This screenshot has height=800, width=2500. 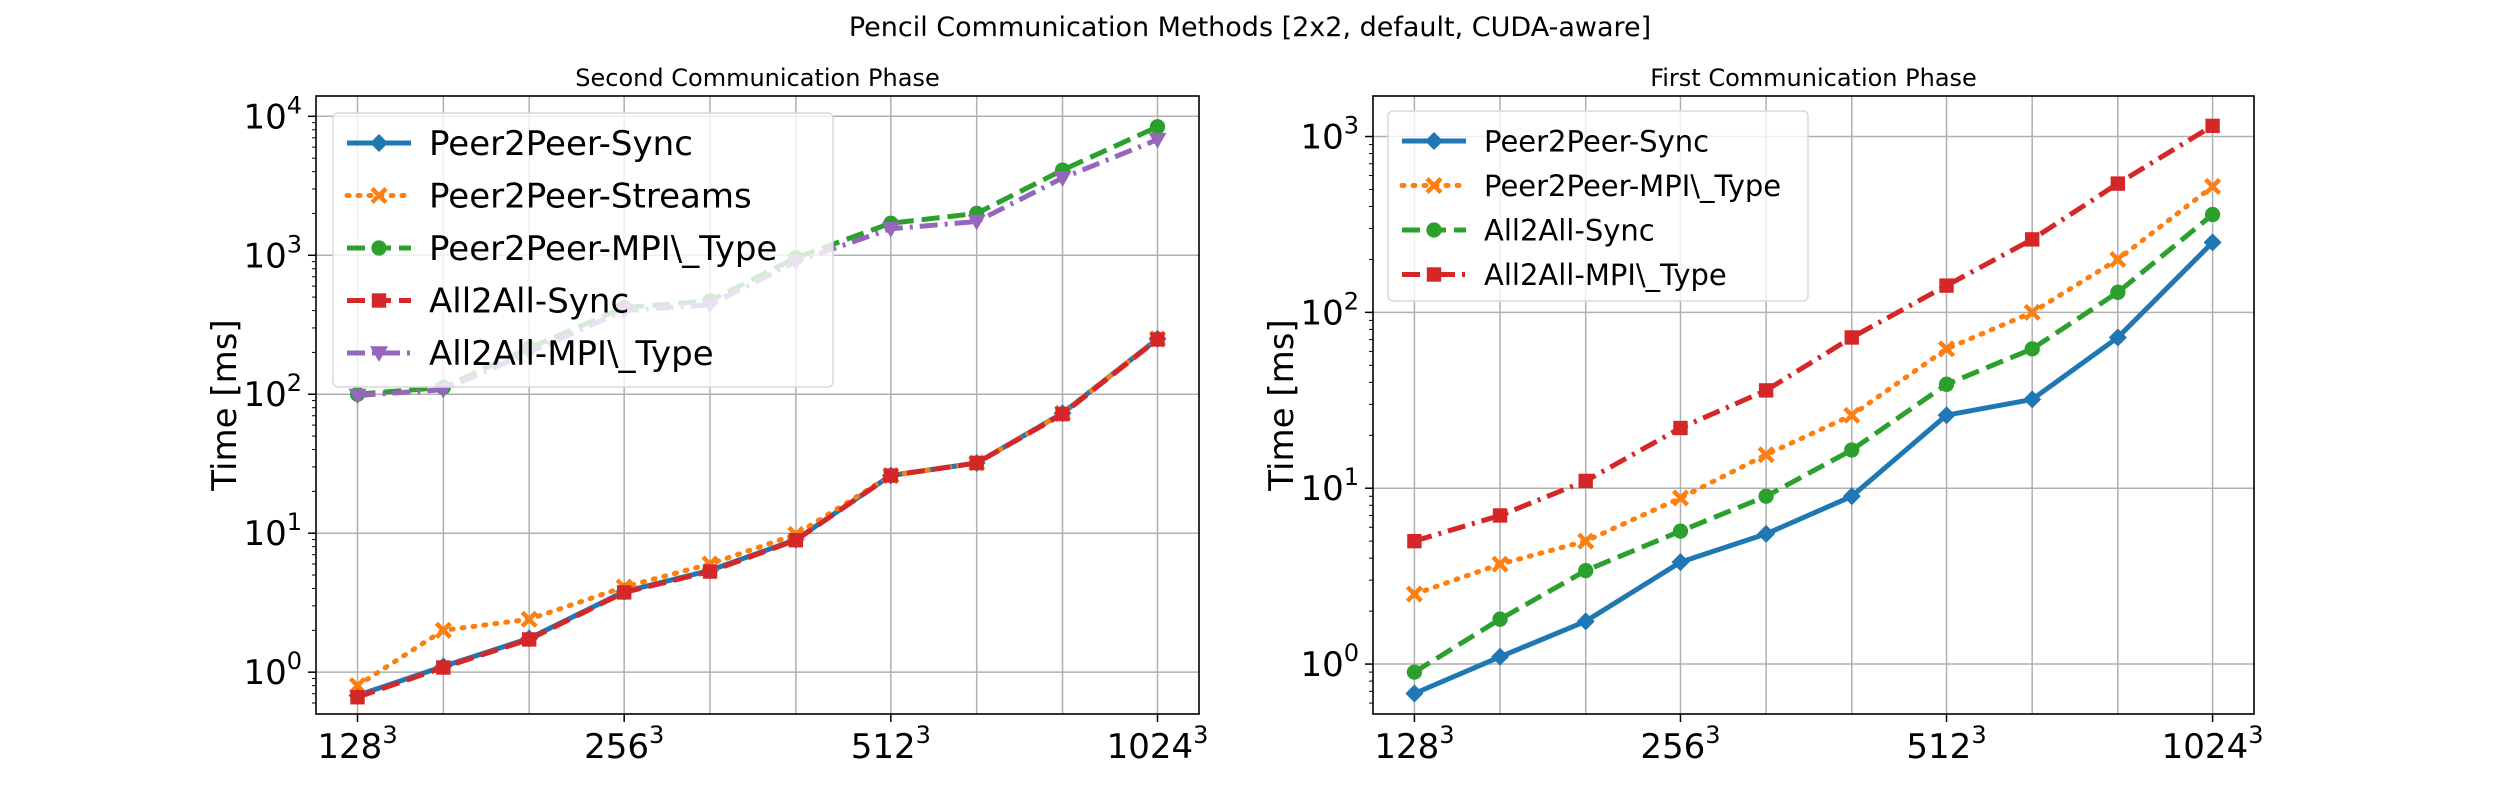 What do you see at coordinates (757, 78) in the screenshot?
I see `subplot-title: Second Communication Phase` at bounding box center [757, 78].